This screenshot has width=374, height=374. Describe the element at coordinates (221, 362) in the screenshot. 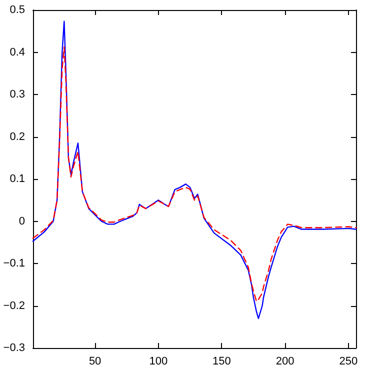

I see `x-tick-label: 150` at that location.